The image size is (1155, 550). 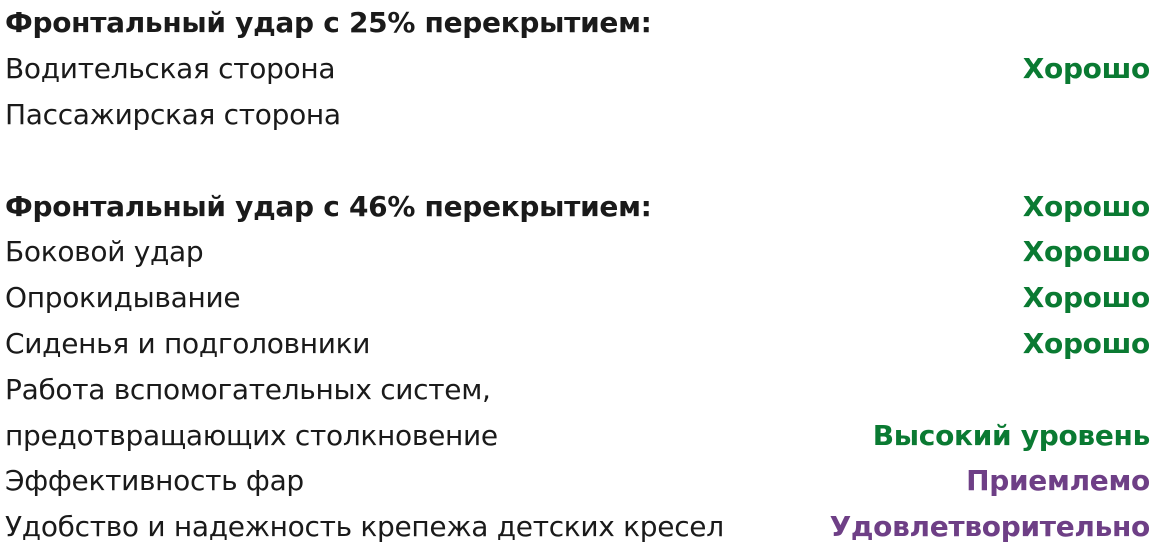 I want to click on rating-row: Фронтальный удар с 25% перекрытием:, so click(x=577, y=23).